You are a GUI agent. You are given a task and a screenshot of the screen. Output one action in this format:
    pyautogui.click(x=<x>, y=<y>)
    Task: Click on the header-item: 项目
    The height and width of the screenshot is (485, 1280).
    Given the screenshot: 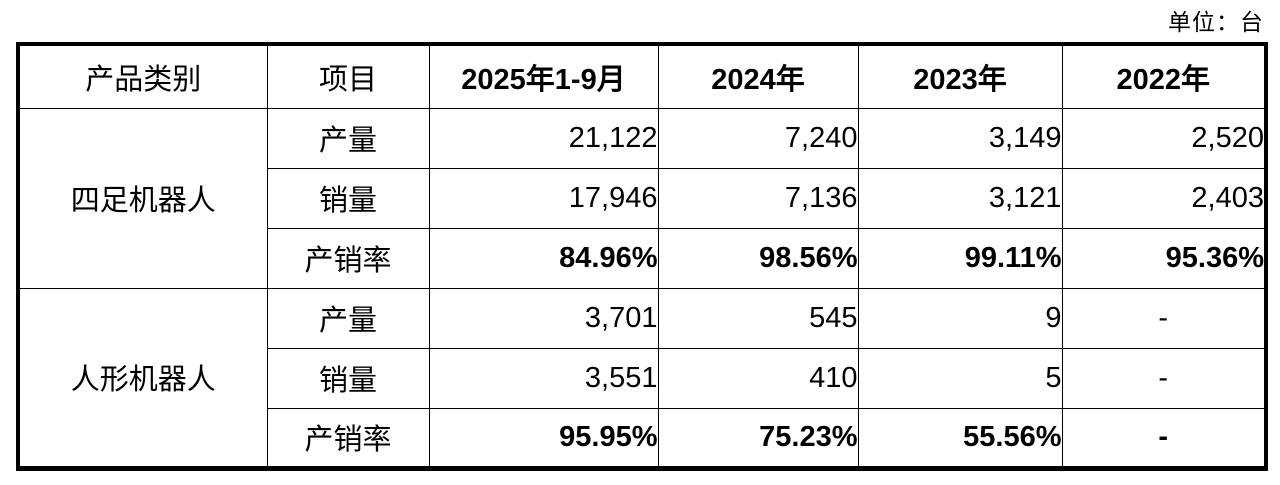 What is the action you would take?
    pyautogui.click(x=348, y=76)
    